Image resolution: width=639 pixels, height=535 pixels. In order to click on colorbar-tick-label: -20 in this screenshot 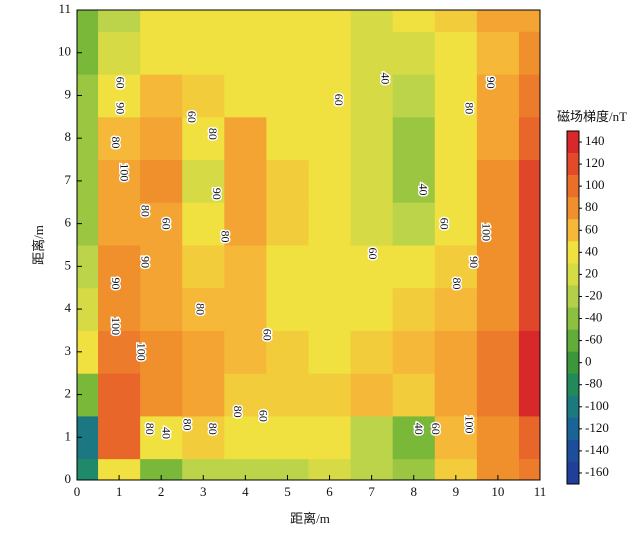, I will do `click(593, 294)`.